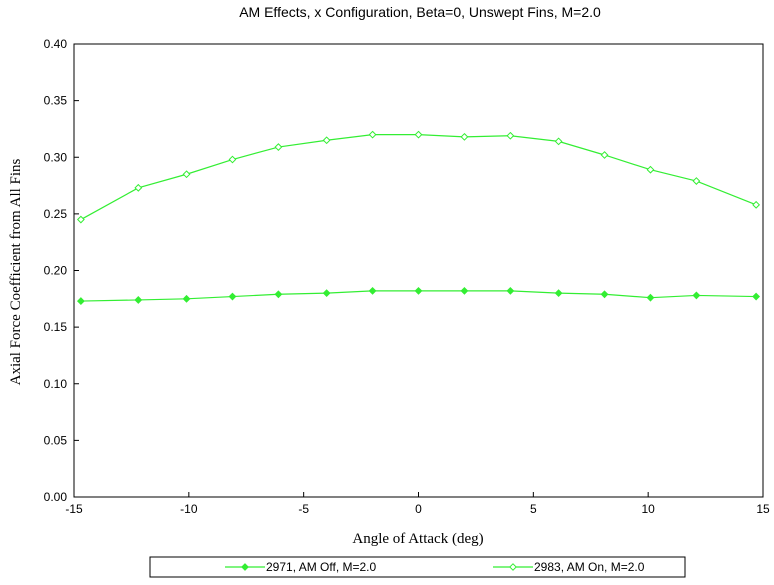 This screenshot has height=585, width=774. What do you see at coordinates (74, 509) in the screenshot?
I see `x-tick-label: -15` at bounding box center [74, 509].